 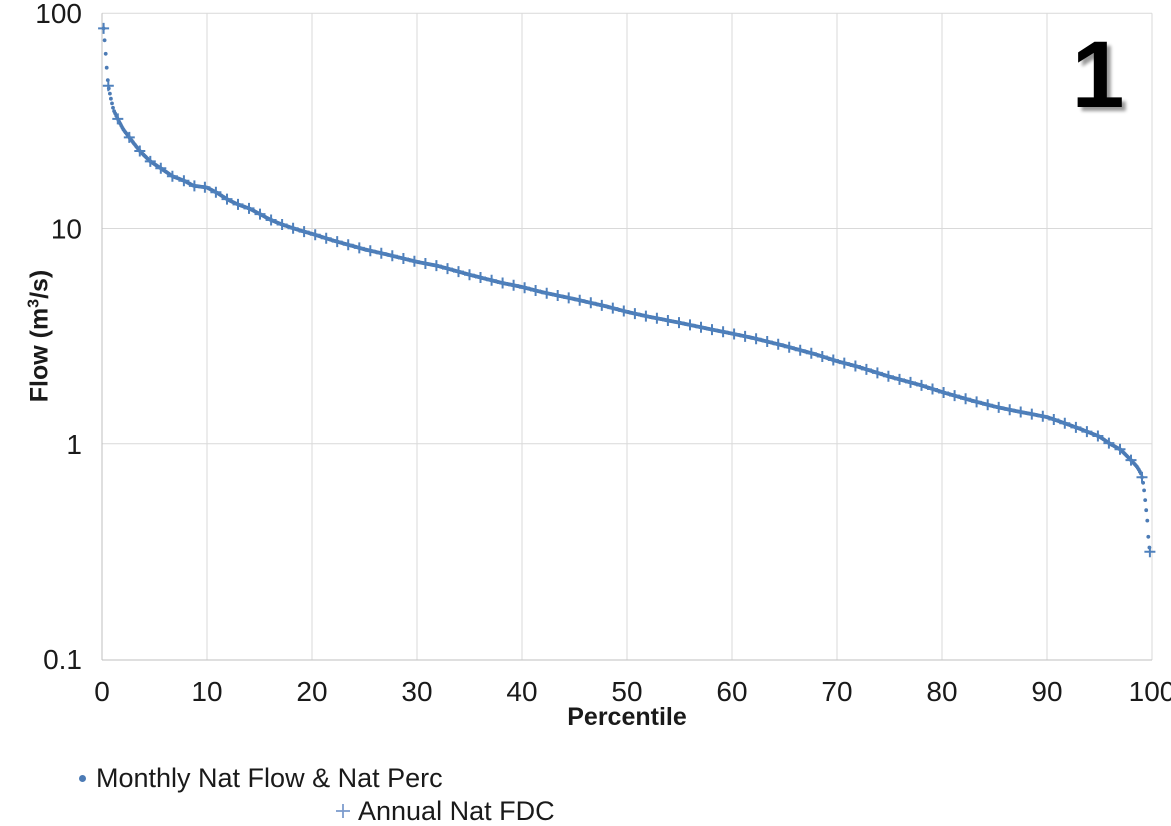 What do you see at coordinates (1150, 691) in the screenshot?
I see `x-tick-label: 100` at bounding box center [1150, 691].